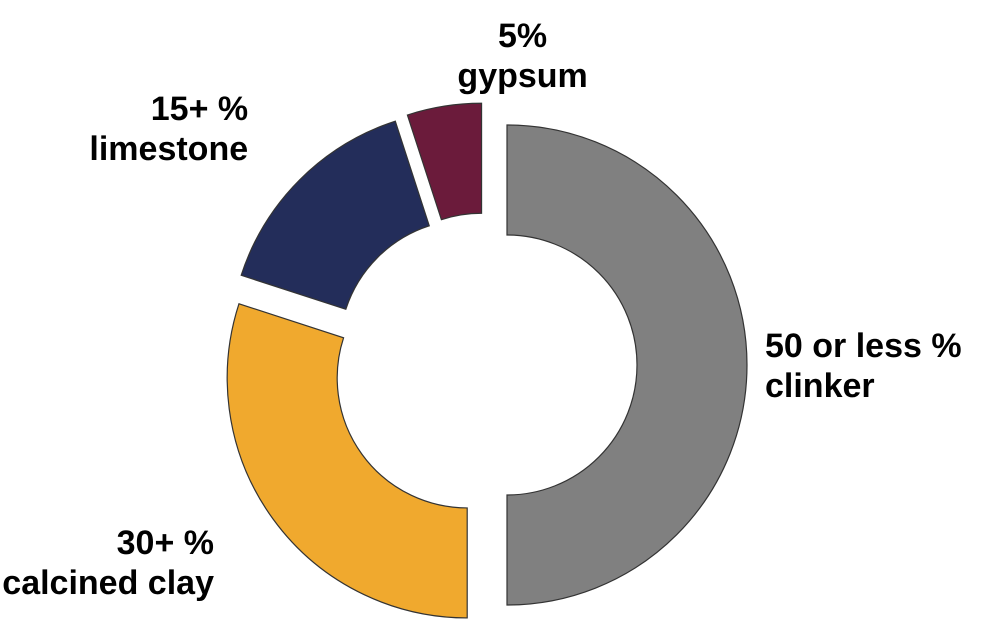  I want to click on slice-label: limestone, so click(168, 149).